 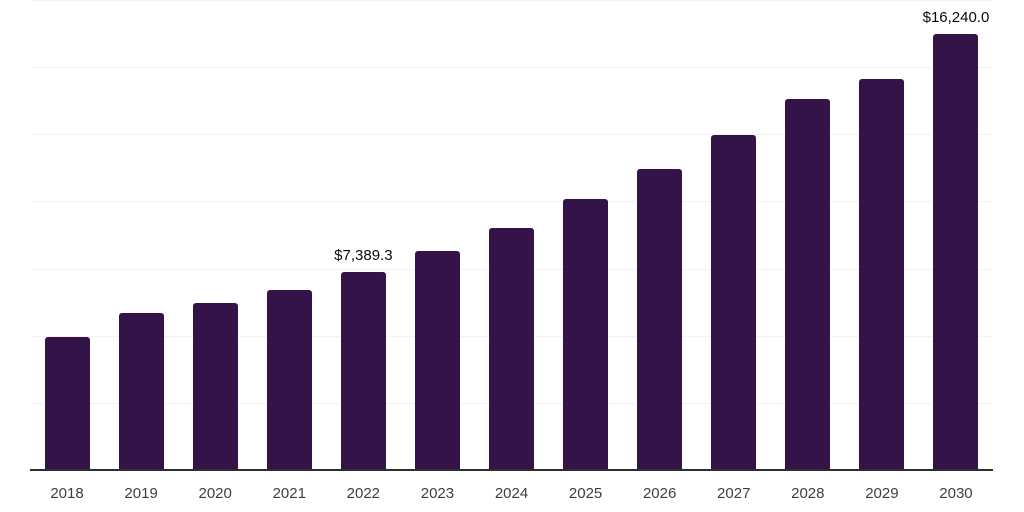 What do you see at coordinates (215, 493) in the screenshot?
I see `x-tick-2020: 2020` at bounding box center [215, 493].